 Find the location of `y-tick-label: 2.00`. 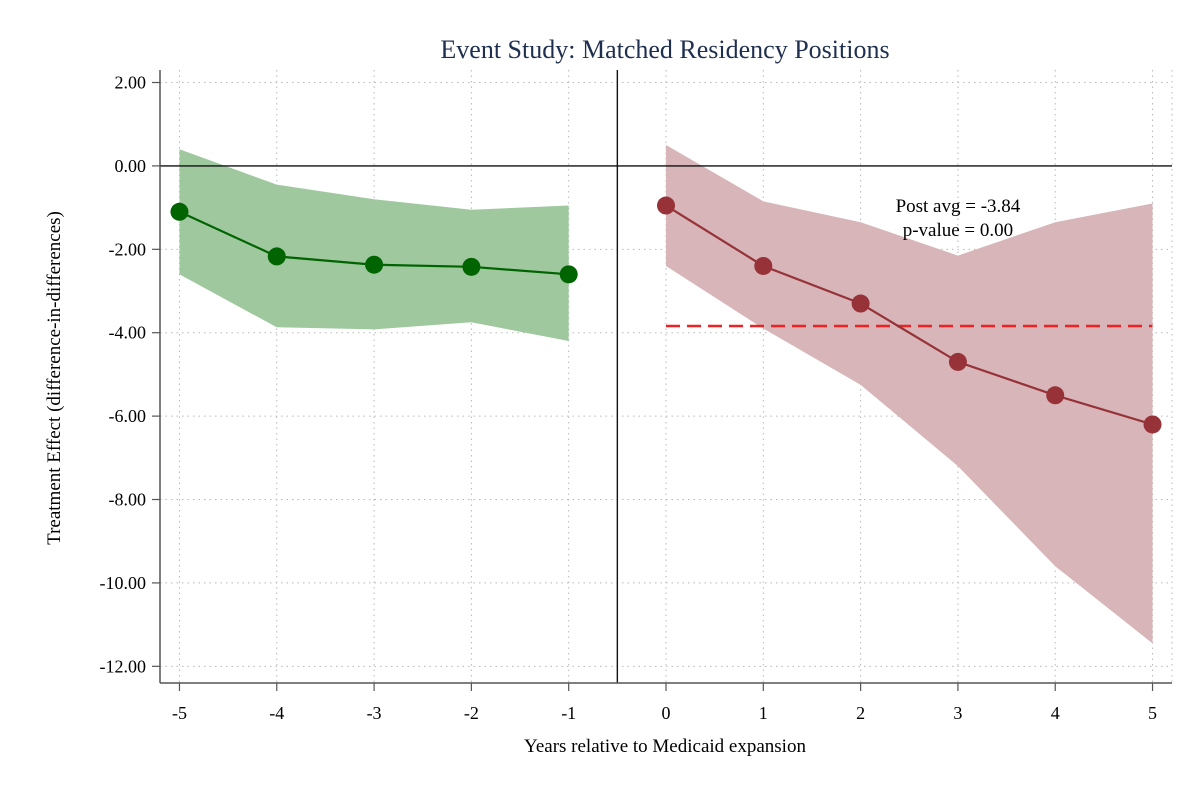

y-tick-label: 2.00 is located at coordinates (131, 83).